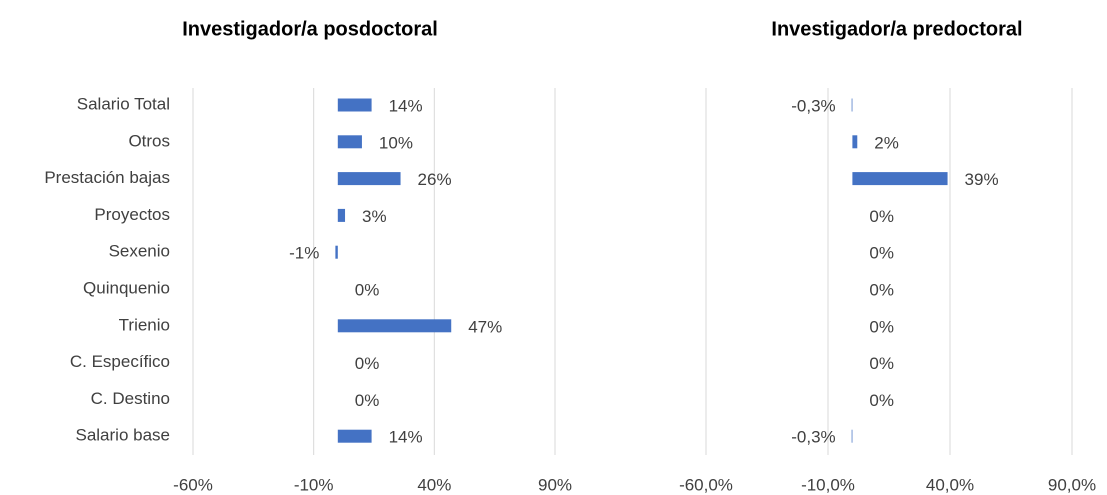 The image size is (1107, 495). What do you see at coordinates (130, 398) in the screenshot?
I see `y-tick-label: C. Destino` at bounding box center [130, 398].